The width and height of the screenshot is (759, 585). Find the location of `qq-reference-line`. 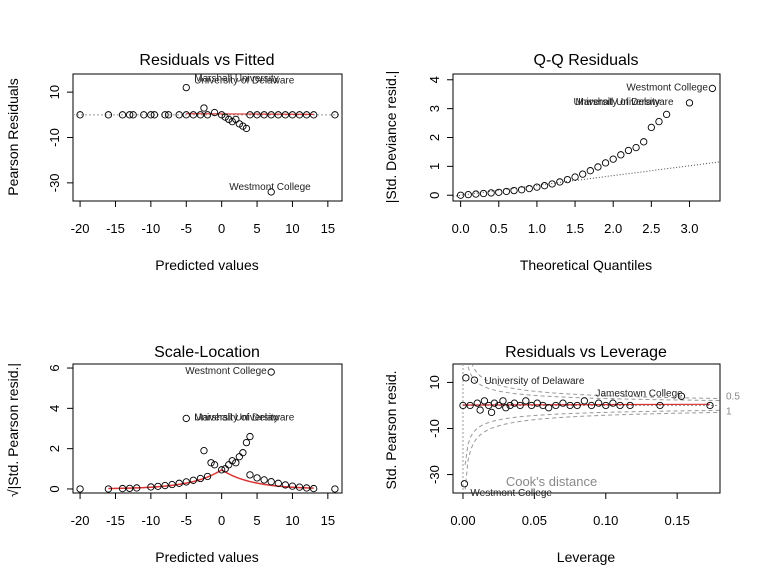

qq-reference-line is located at coordinates (586, 179).